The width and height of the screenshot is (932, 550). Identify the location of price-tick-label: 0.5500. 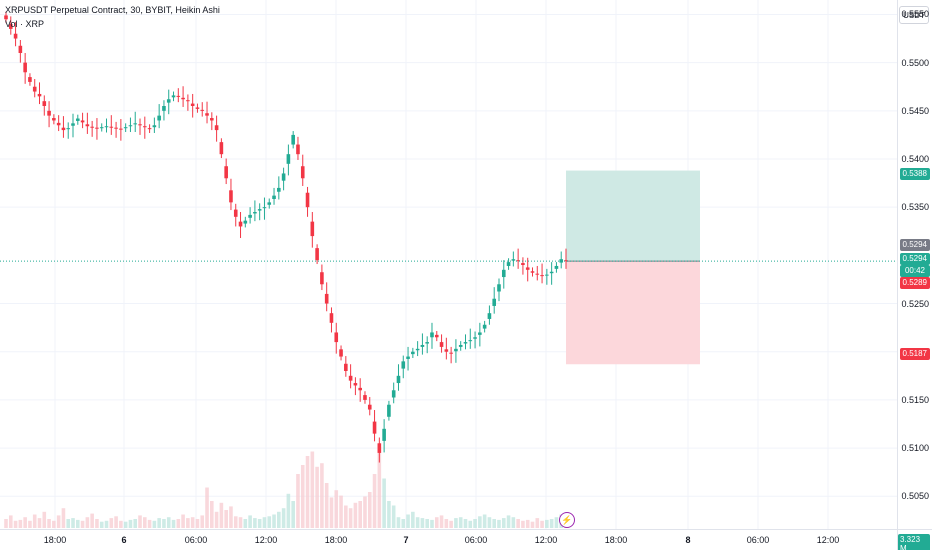
(915, 62).